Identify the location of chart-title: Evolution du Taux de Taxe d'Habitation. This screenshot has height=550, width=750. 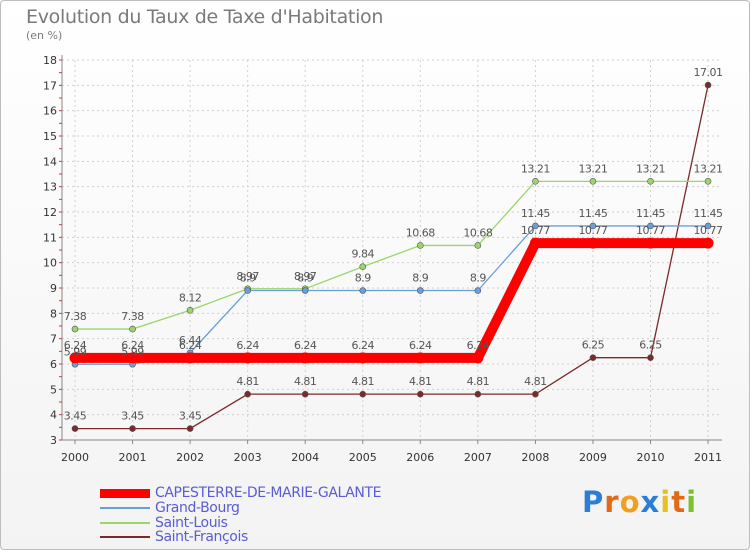
(205, 17).